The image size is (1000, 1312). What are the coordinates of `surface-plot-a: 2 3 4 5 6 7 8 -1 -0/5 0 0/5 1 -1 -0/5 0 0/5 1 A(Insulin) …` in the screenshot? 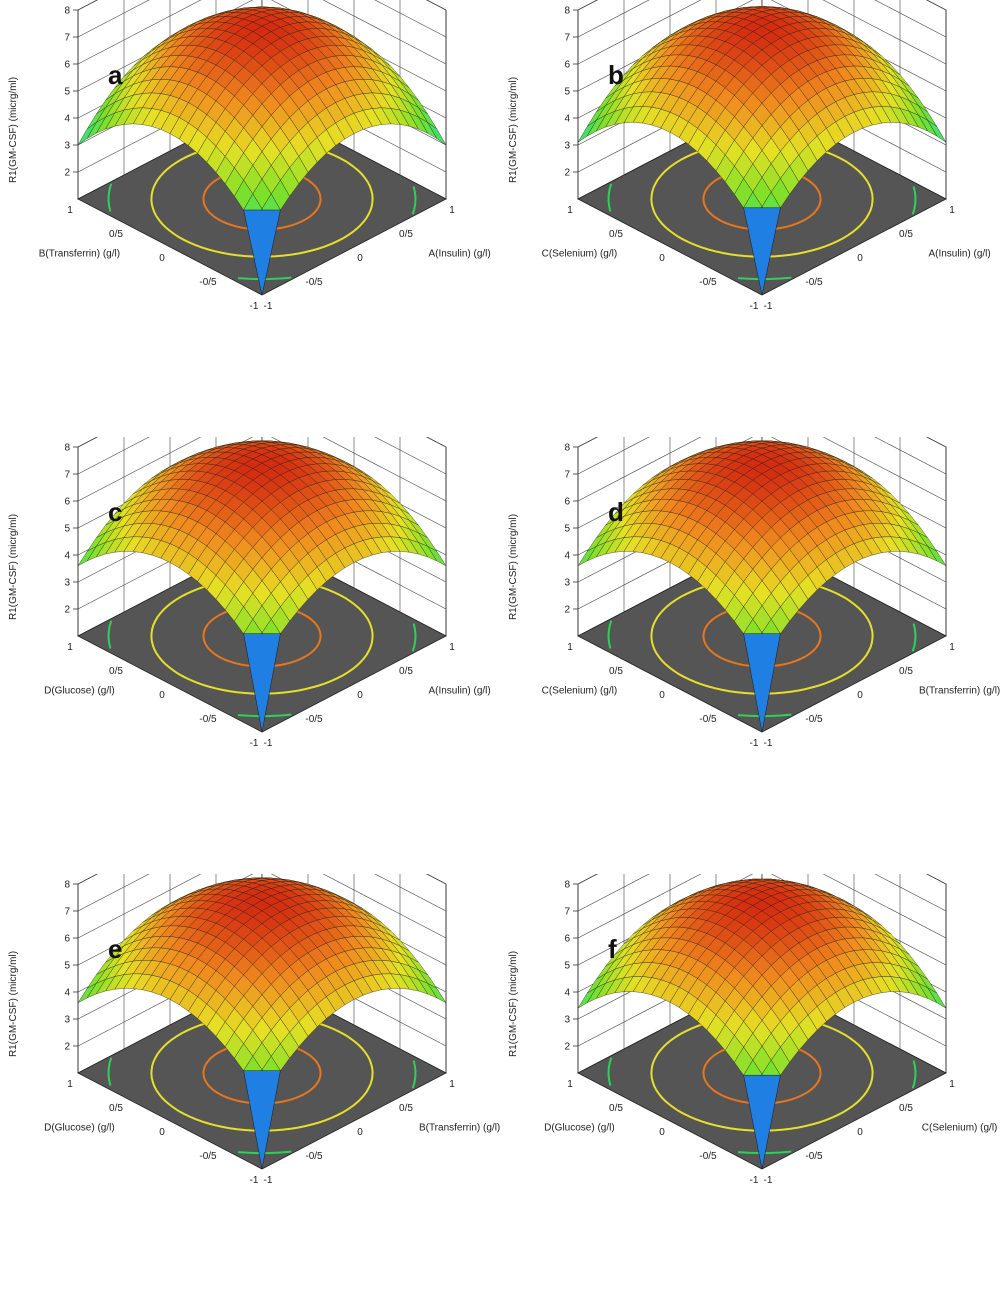 It's located at (249, 156).